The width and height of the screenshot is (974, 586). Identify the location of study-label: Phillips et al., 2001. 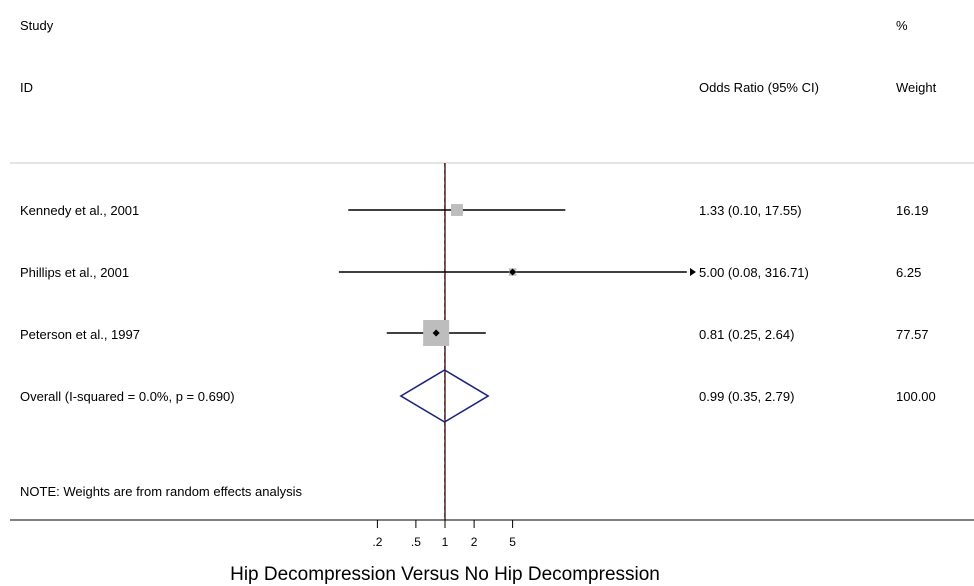
(74, 272).